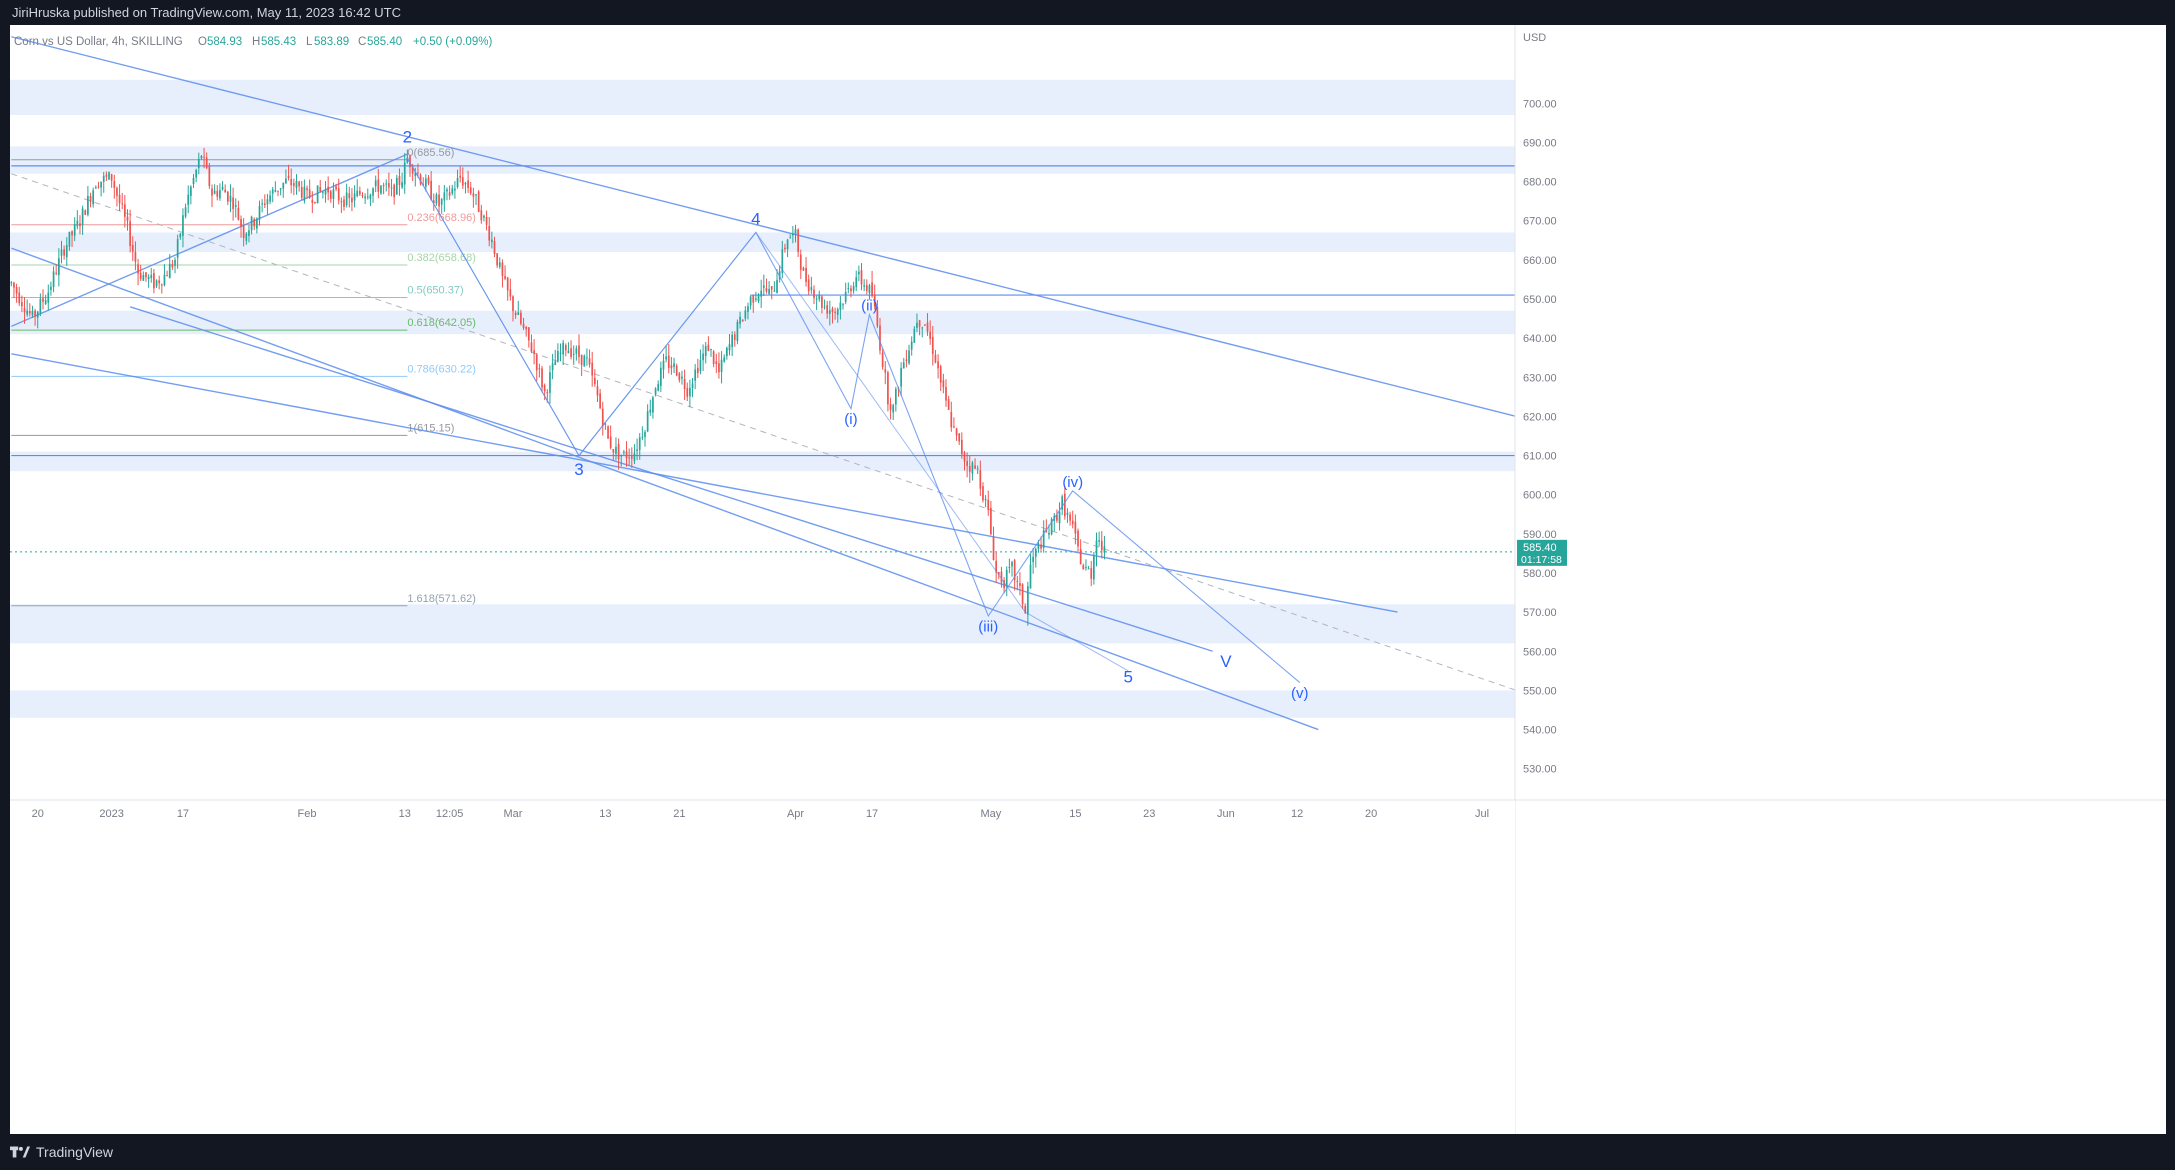 The width and height of the screenshot is (2175, 1170). What do you see at coordinates (755, 219) in the screenshot?
I see `wave-label: 4` at bounding box center [755, 219].